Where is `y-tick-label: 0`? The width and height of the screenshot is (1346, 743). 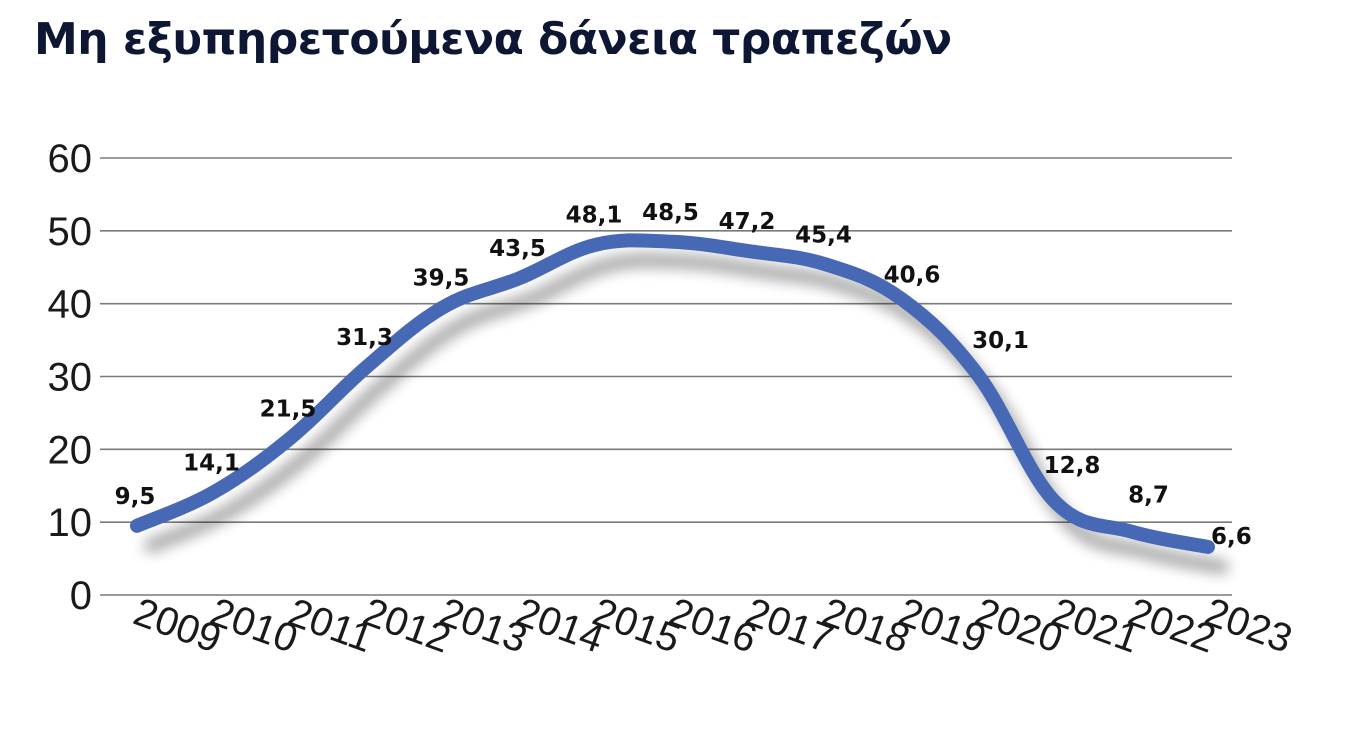 y-tick-label: 0 is located at coordinates (81, 596).